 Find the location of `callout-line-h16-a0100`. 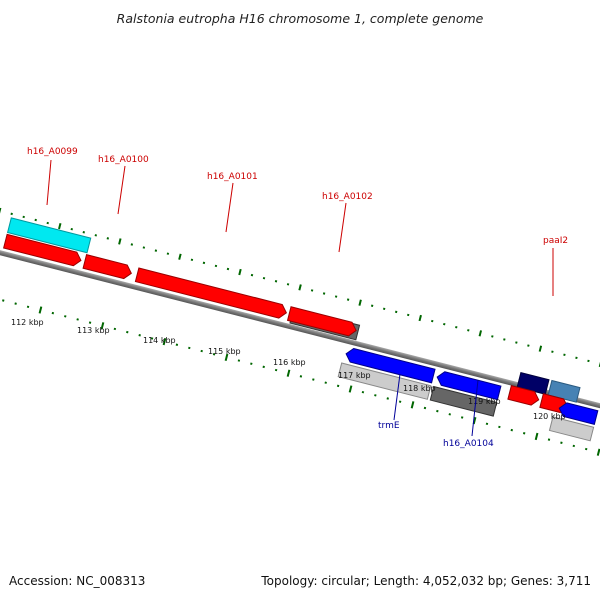

callout-line-h16-a0100 is located at coordinates (121, 190).